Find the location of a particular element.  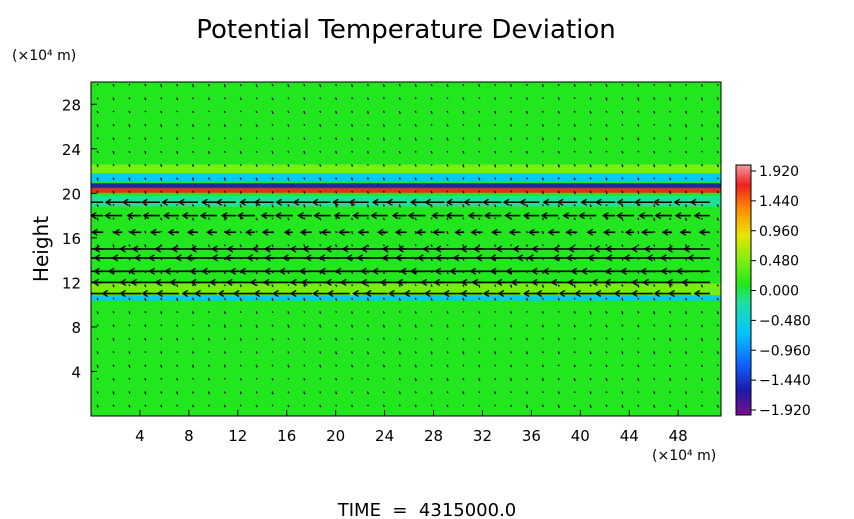

colorbar-tick-label: 0.960 is located at coordinates (779, 232).